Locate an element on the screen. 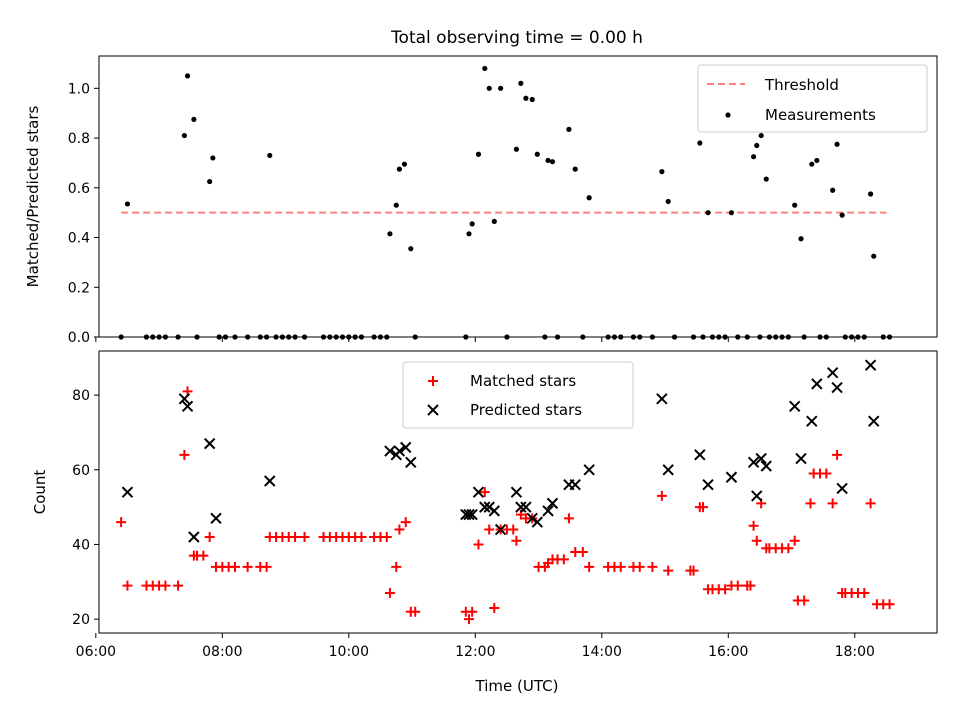  x-tick-label: 16:00 is located at coordinates (728, 652).